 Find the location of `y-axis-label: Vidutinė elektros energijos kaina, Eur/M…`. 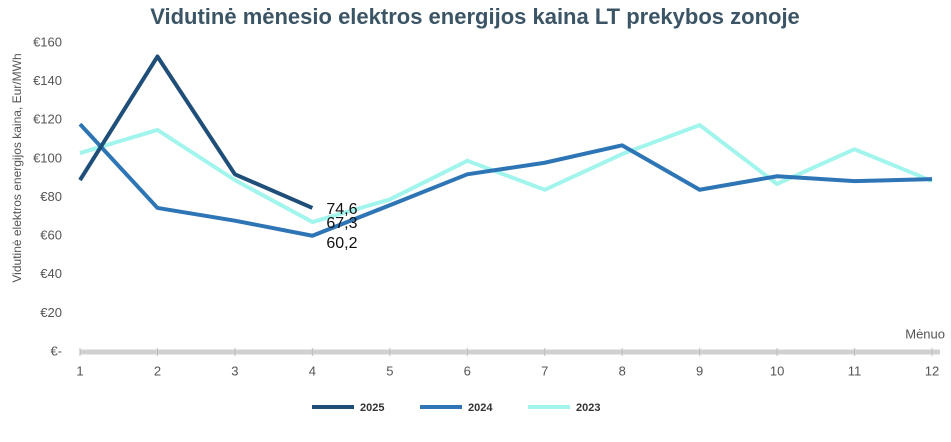

y-axis-label: Vidutinė elektros energijos kaina, Eur/M… is located at coordinates (17, 167).